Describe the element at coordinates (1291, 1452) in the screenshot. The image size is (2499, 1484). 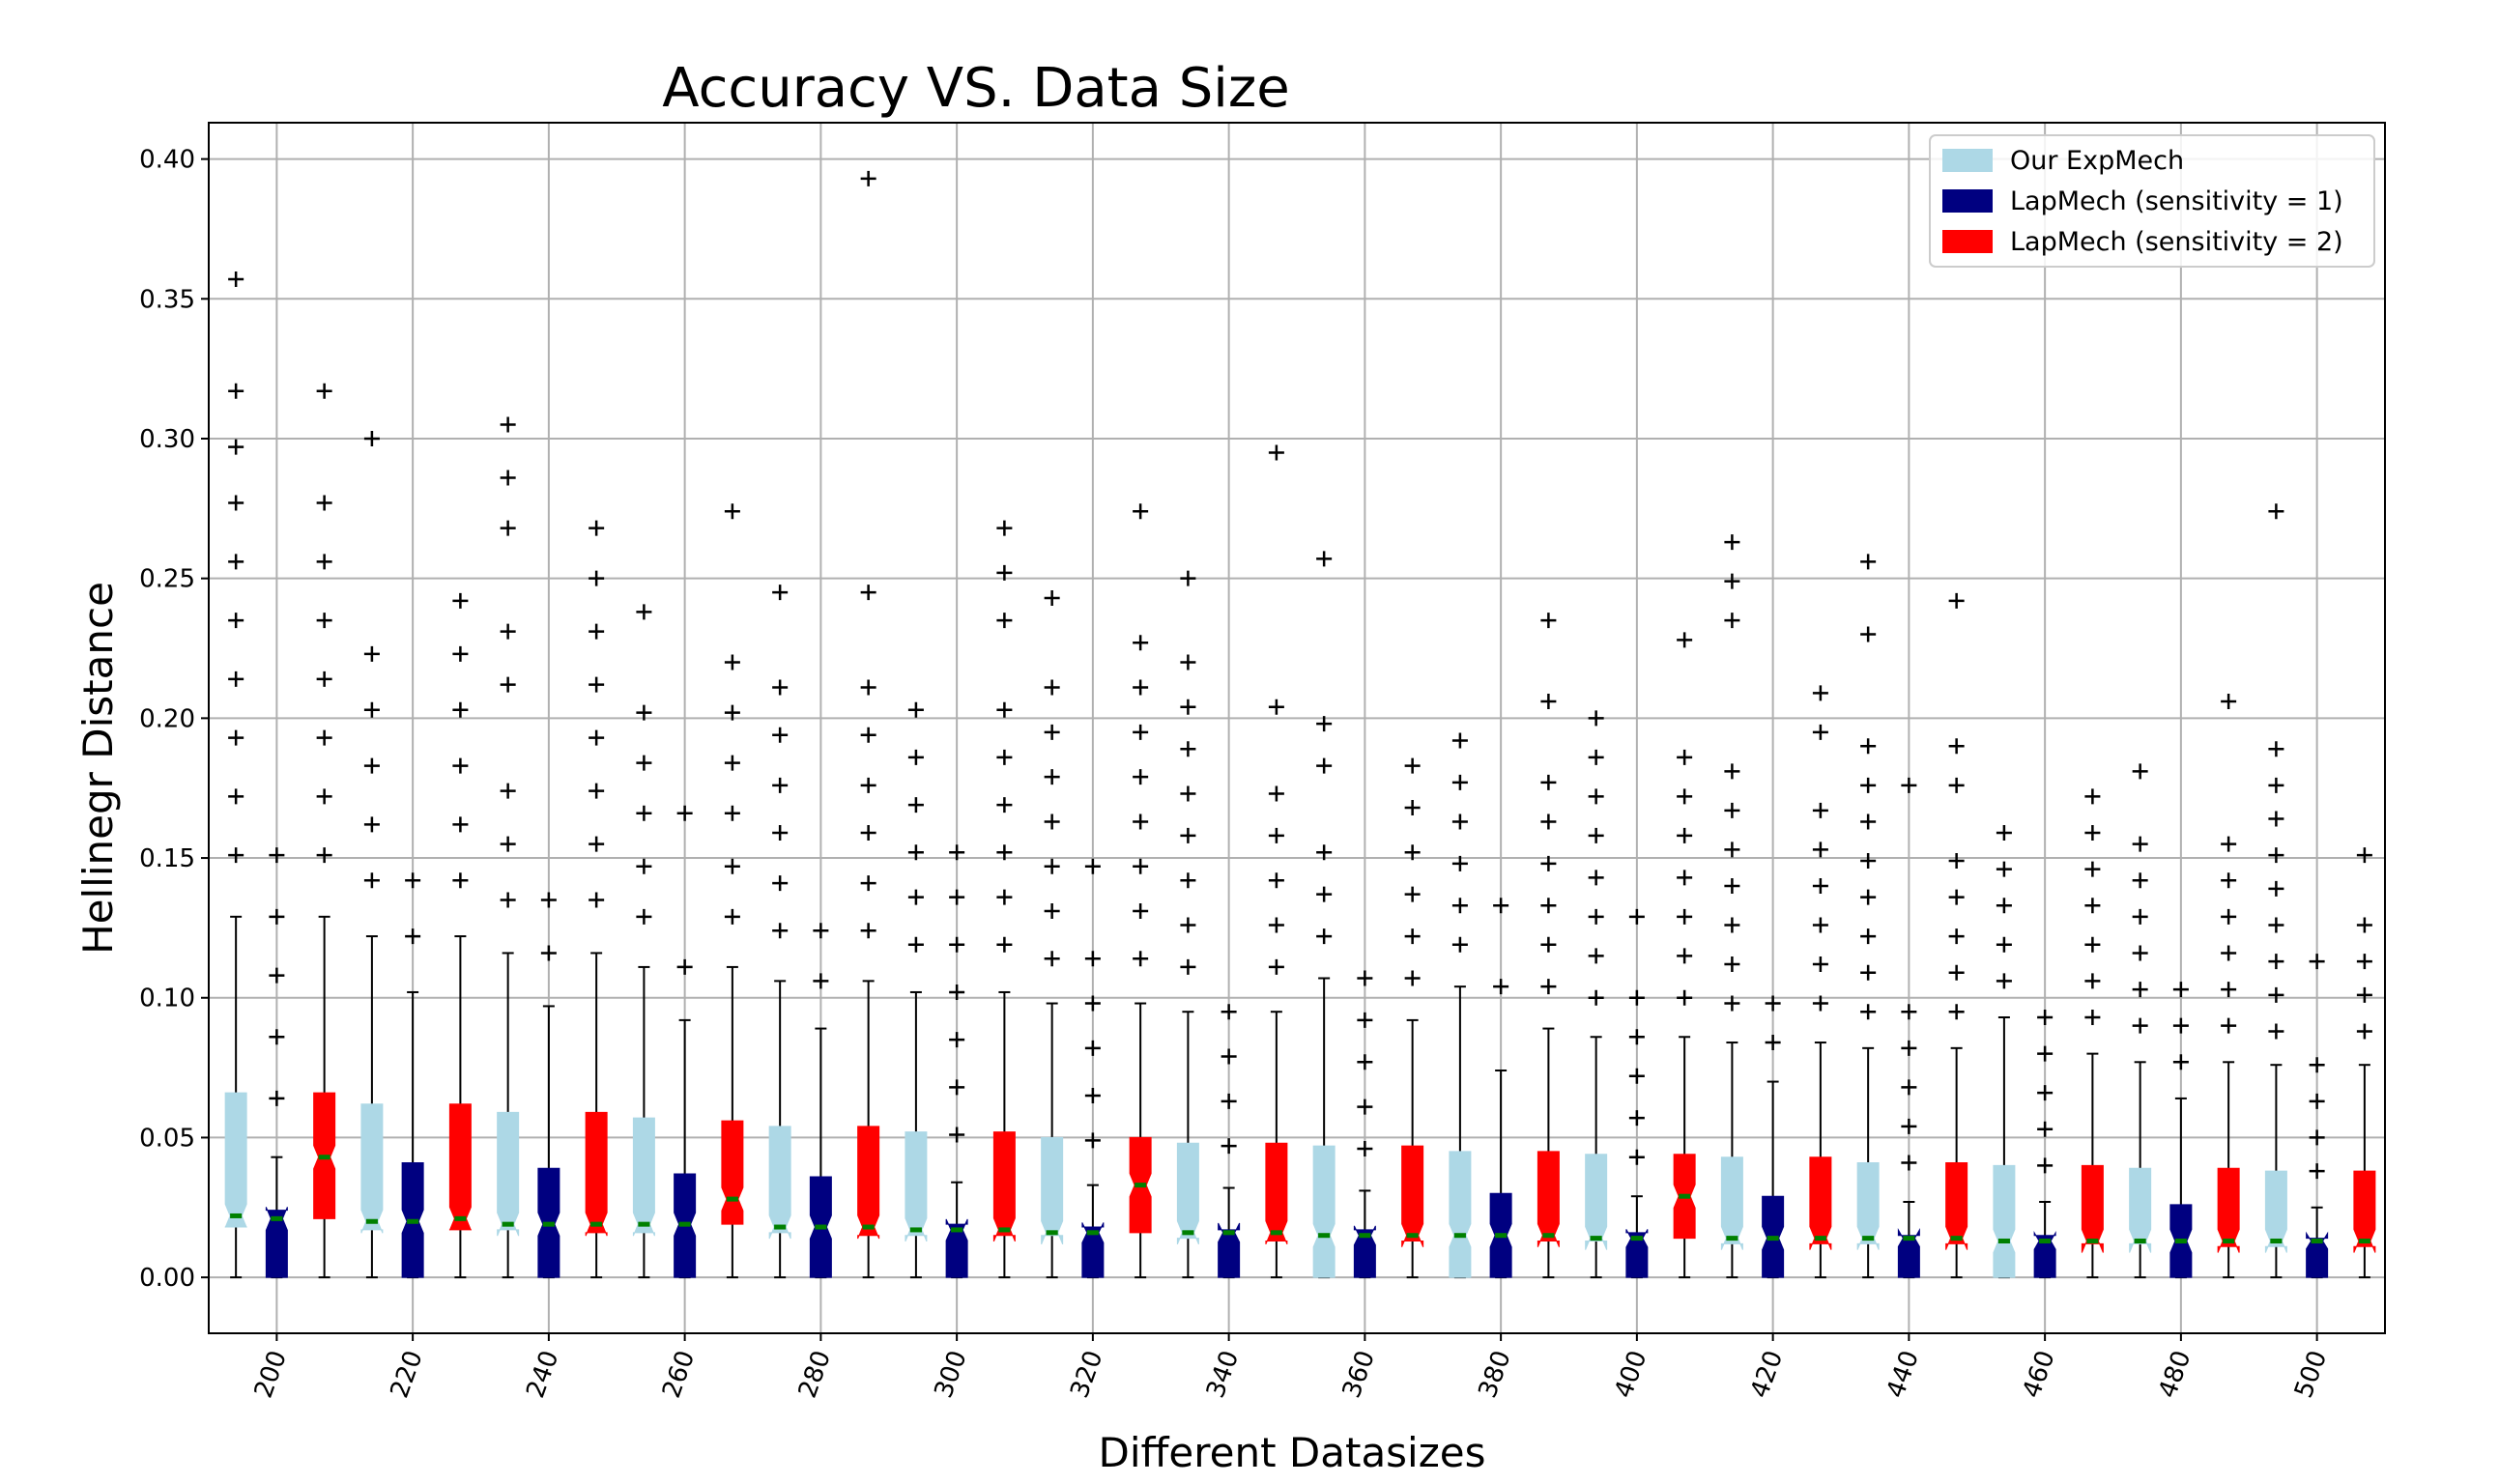
I see `x-axis-label: Different Datasizes` at that location.